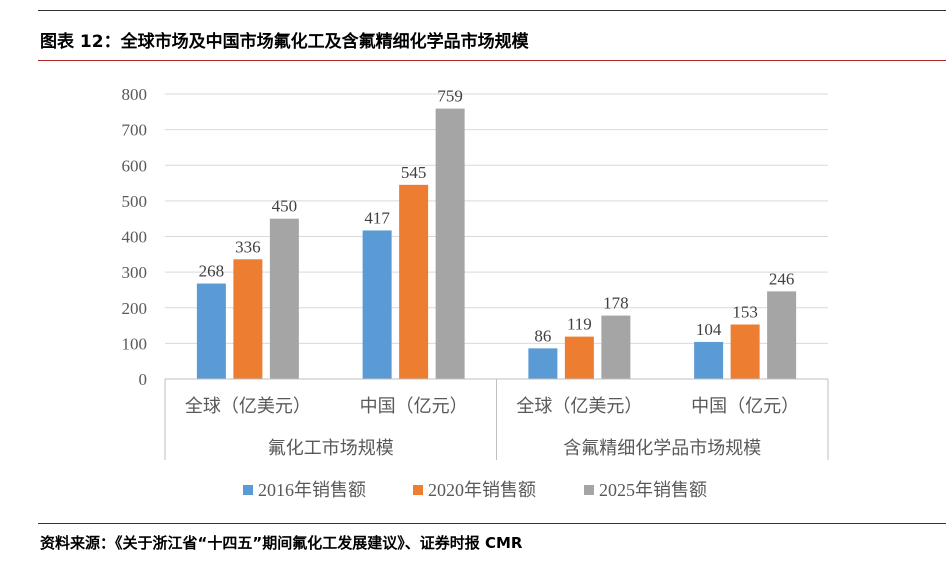 This screenshot has width=952, height=562. Describe the element at coordinates (709, 329) in the screenshot. I see `data-label: 104` at that location.